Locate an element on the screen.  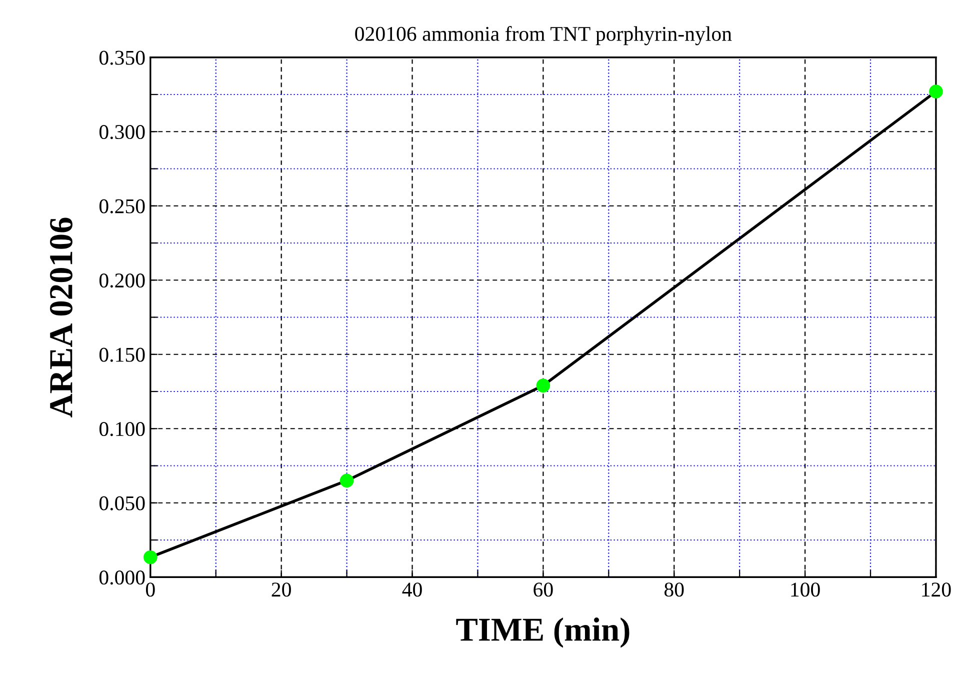
x-tick-label: 60 is located at coordinates (543, 589).